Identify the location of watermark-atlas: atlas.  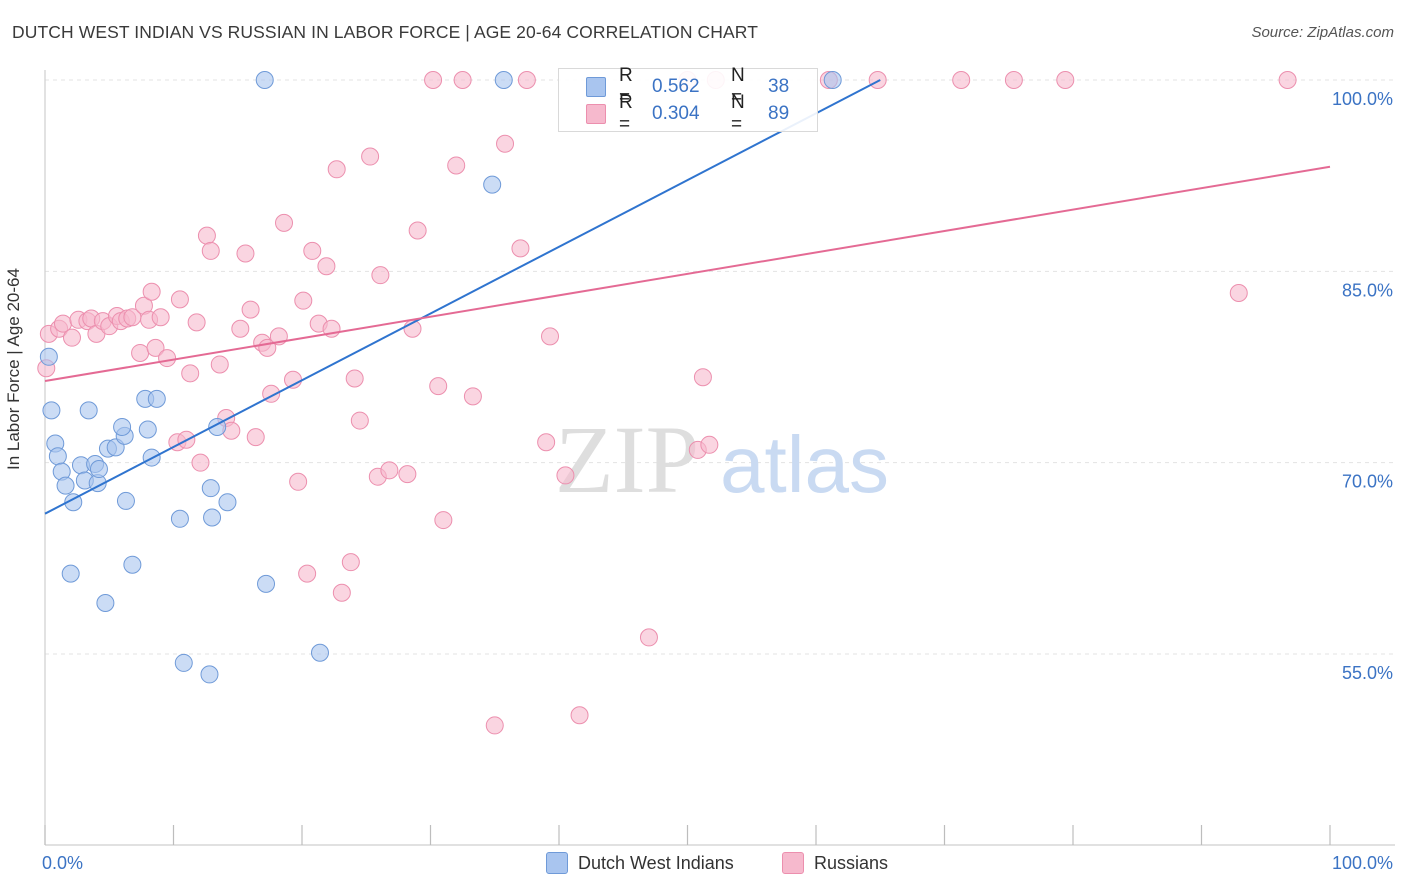
(804, 464).